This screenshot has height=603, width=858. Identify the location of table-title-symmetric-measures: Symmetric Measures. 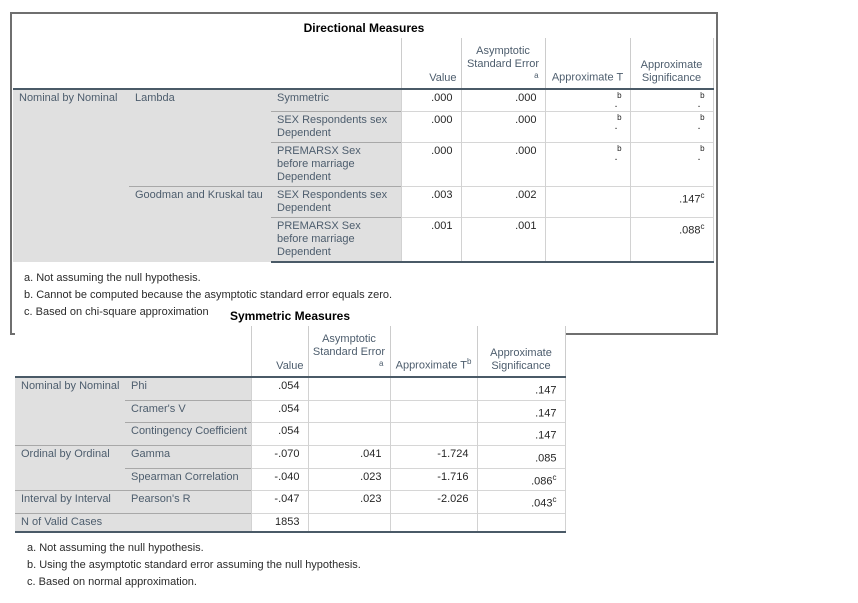
(290, 316).